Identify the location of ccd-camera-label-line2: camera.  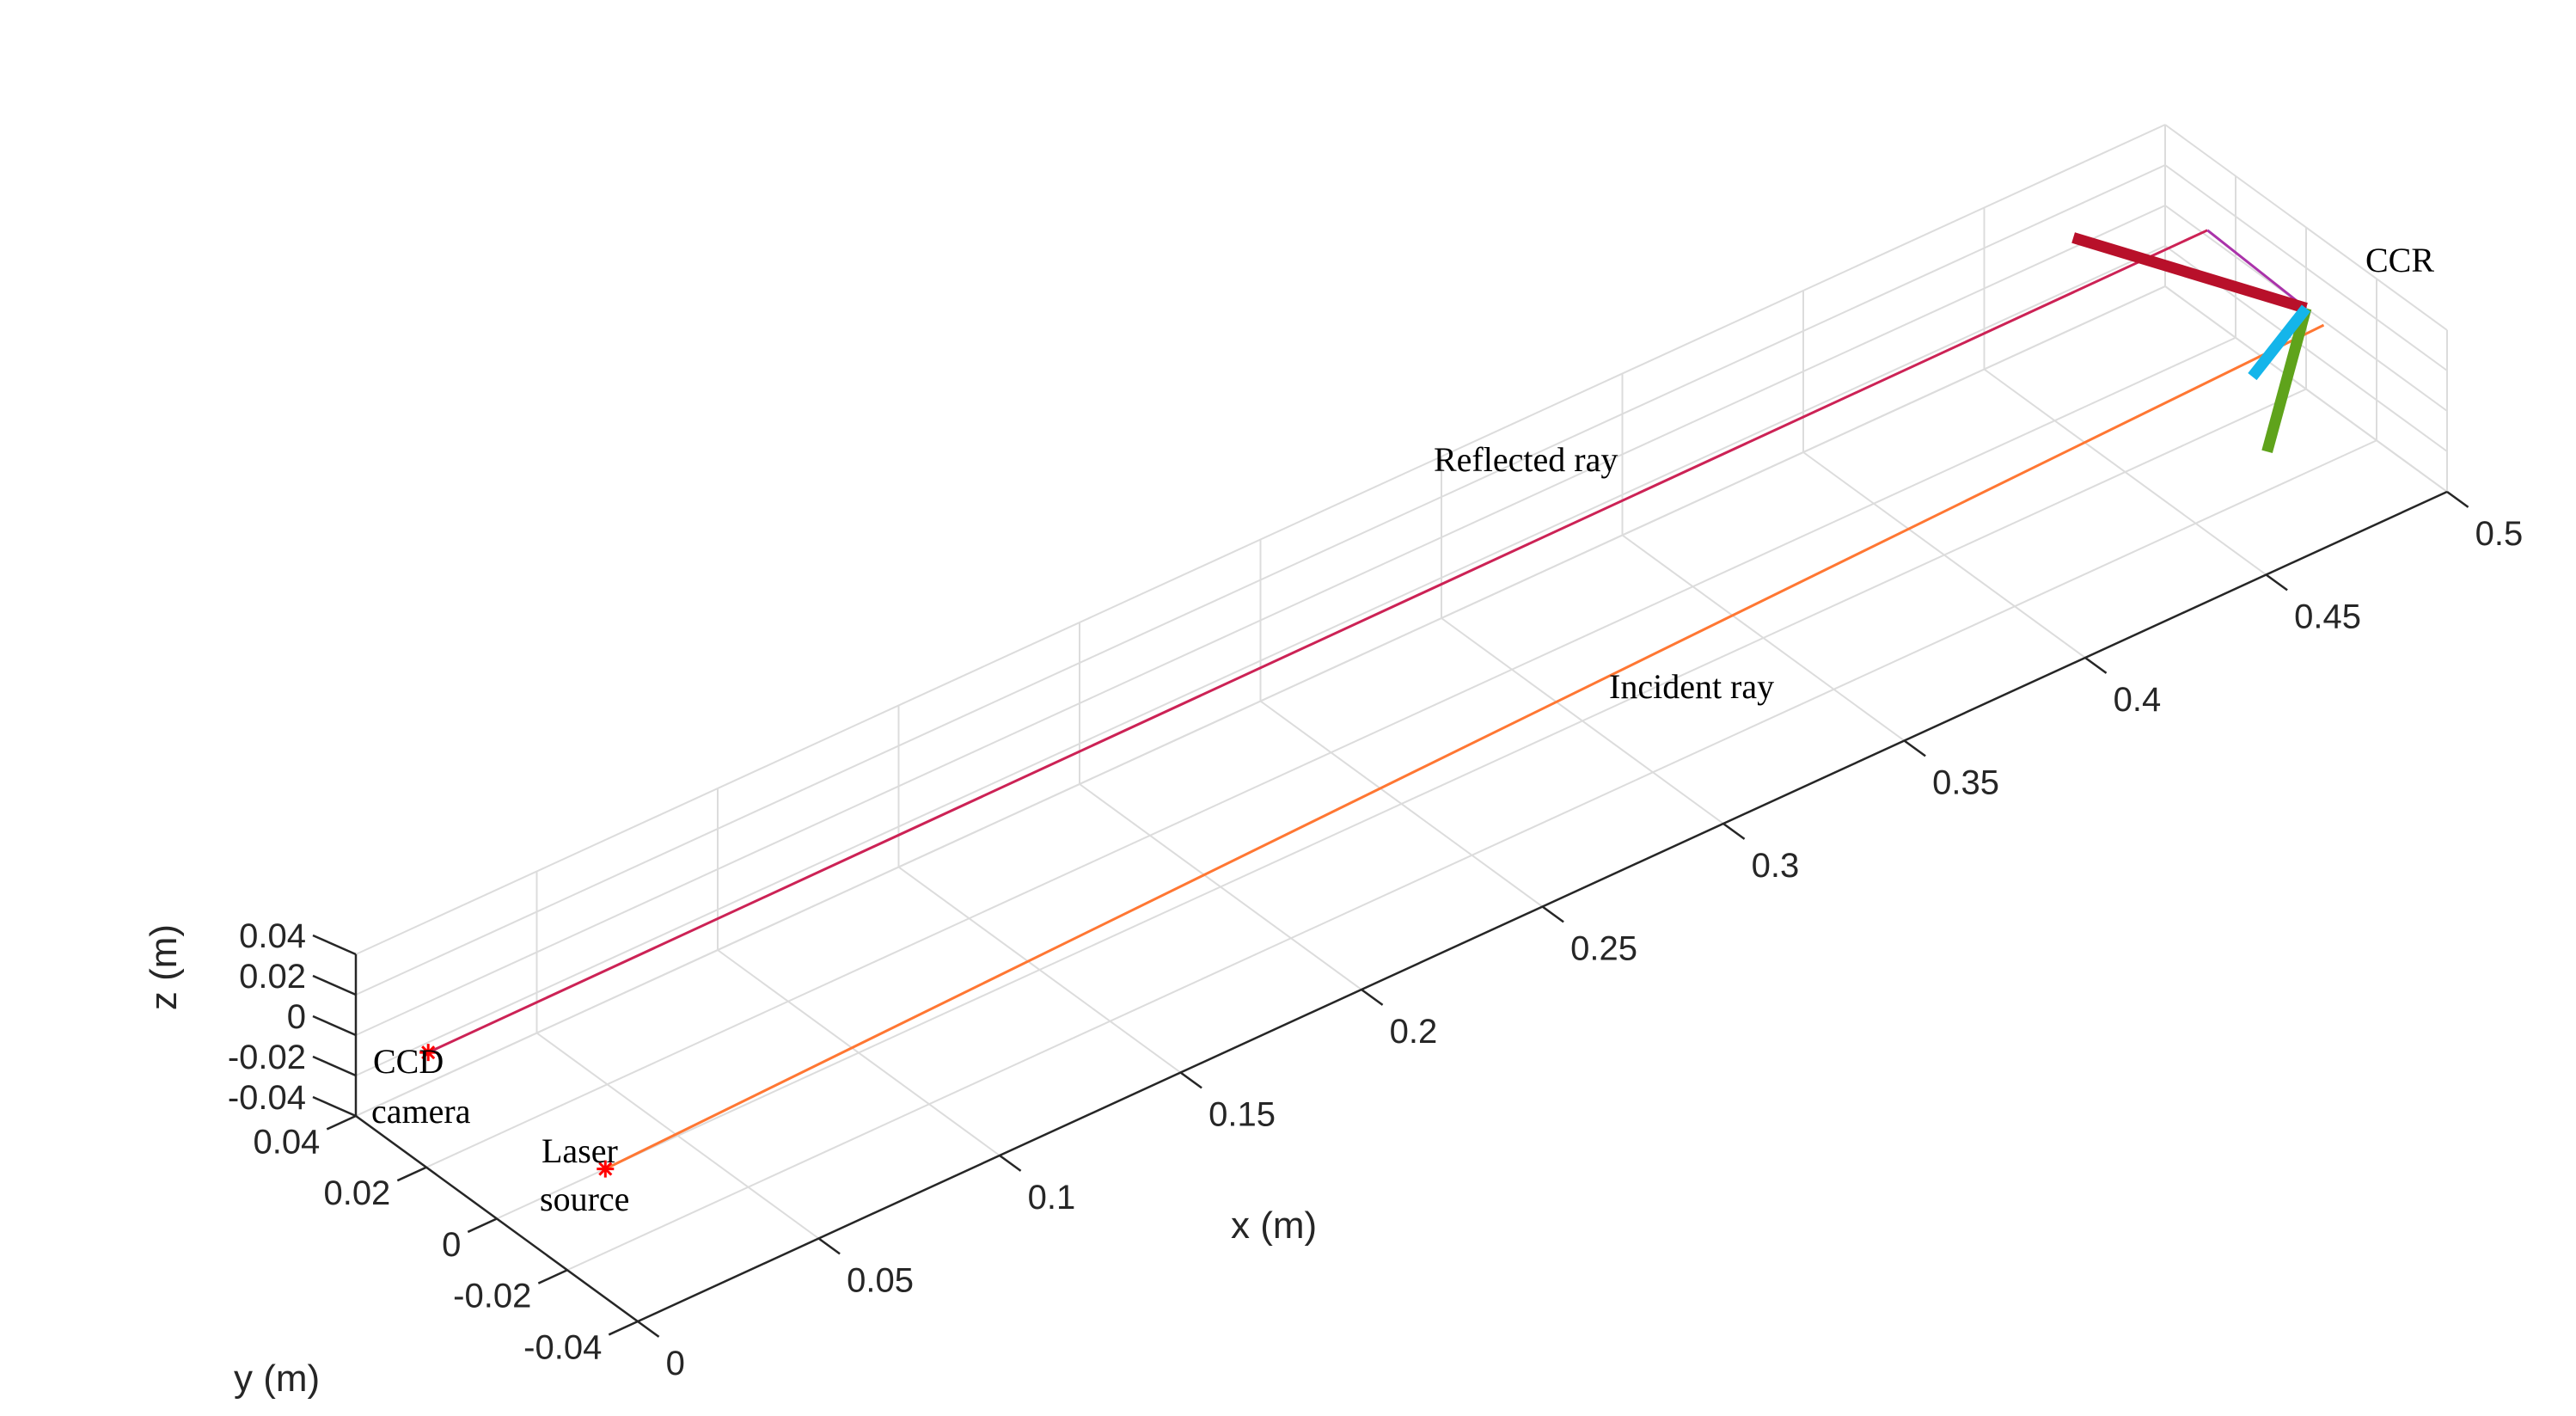
(421, 1111).